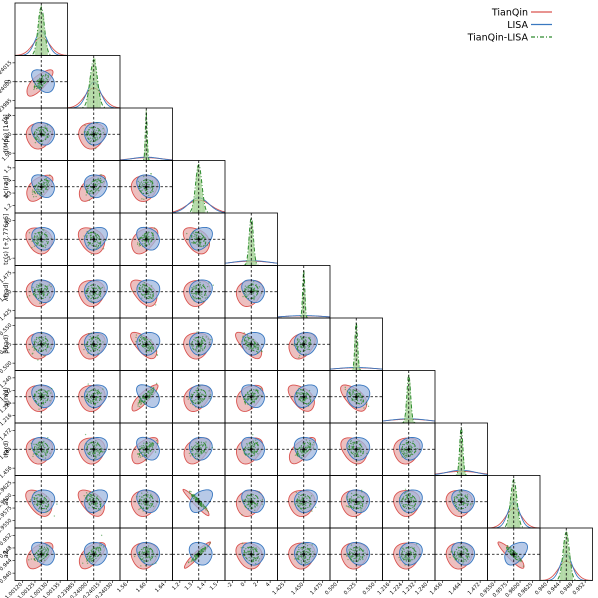  What do you see at coordinates (6, 291) in the screenshot?
I see `y-axis-label: λ(rad)` at bounding box center [6, 291].